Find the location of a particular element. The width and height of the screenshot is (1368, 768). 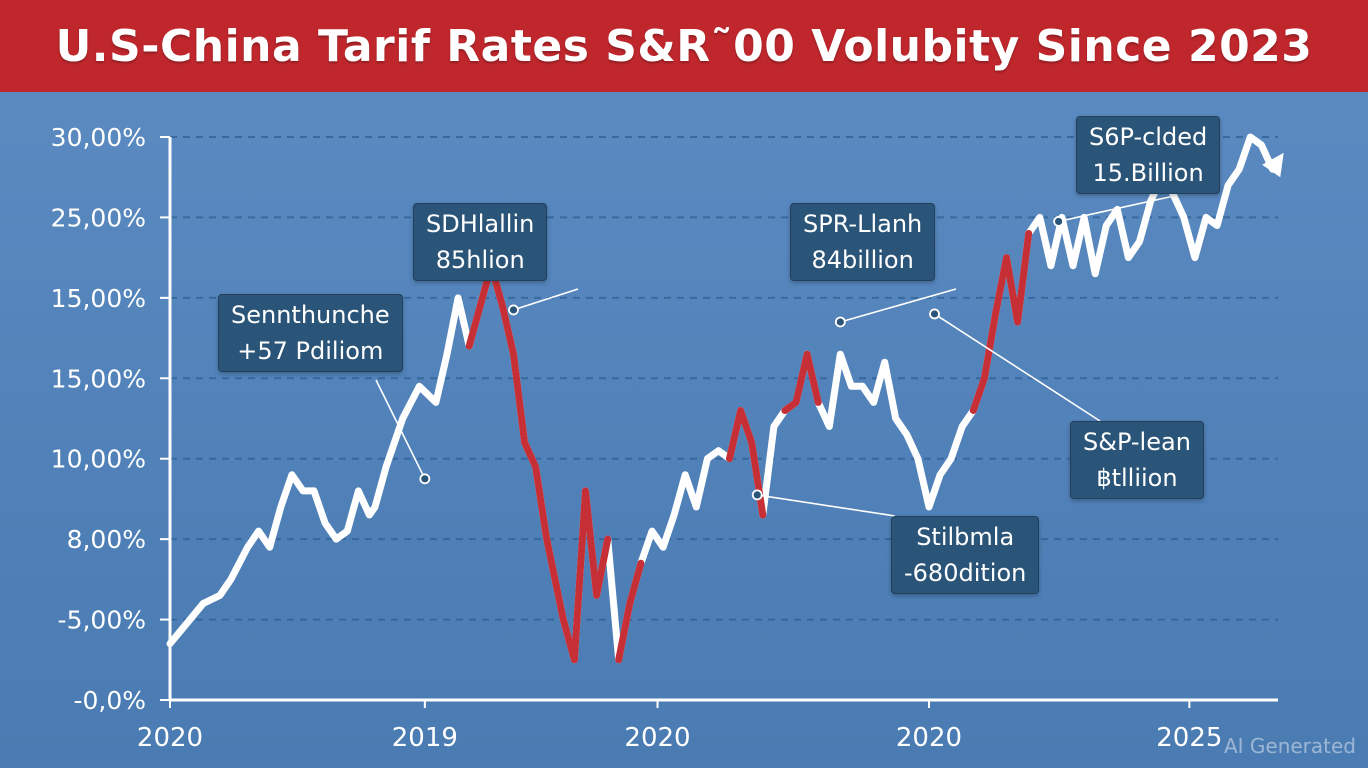

annotation-box: S6P-clded 15.Billion is located at coordinates (1148, 155).